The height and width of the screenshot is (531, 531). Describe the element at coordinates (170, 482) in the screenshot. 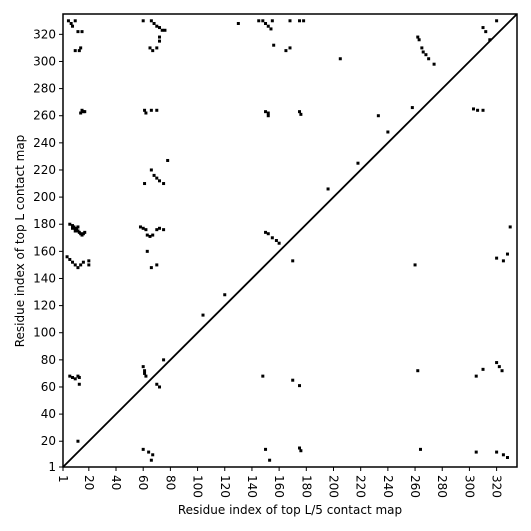

I see `x-tick-label: 80` at that location.